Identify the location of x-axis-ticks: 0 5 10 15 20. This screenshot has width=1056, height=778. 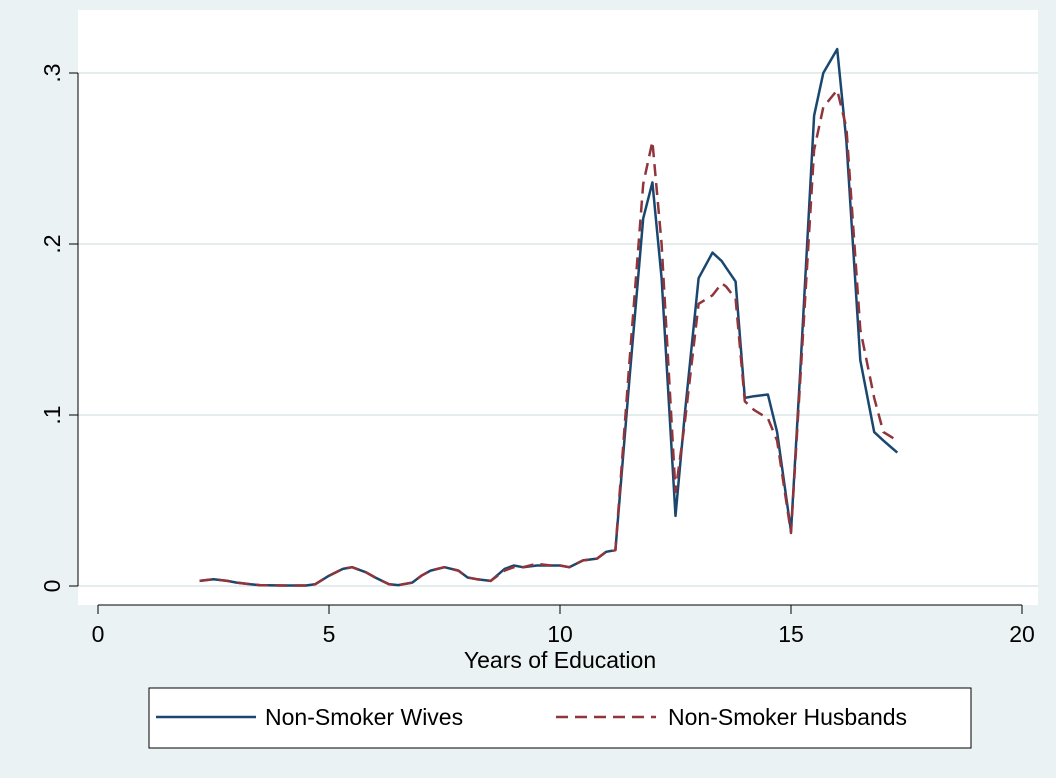
(563, 626).